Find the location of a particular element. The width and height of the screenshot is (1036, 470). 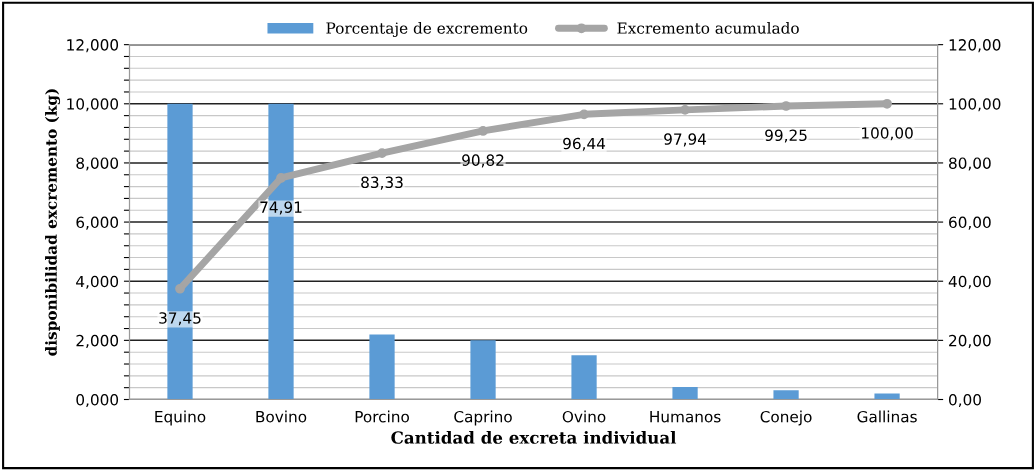

data-label: 99,25 is located at coordinates (786, 136).